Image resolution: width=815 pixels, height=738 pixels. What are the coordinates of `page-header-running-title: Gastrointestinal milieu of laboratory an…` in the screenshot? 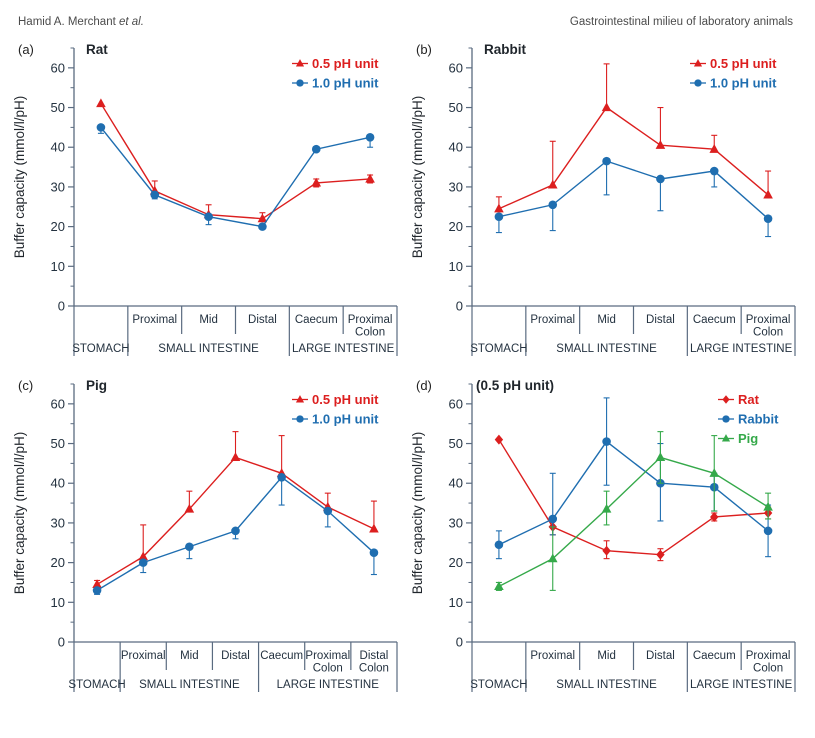 It's located at (681, 22).